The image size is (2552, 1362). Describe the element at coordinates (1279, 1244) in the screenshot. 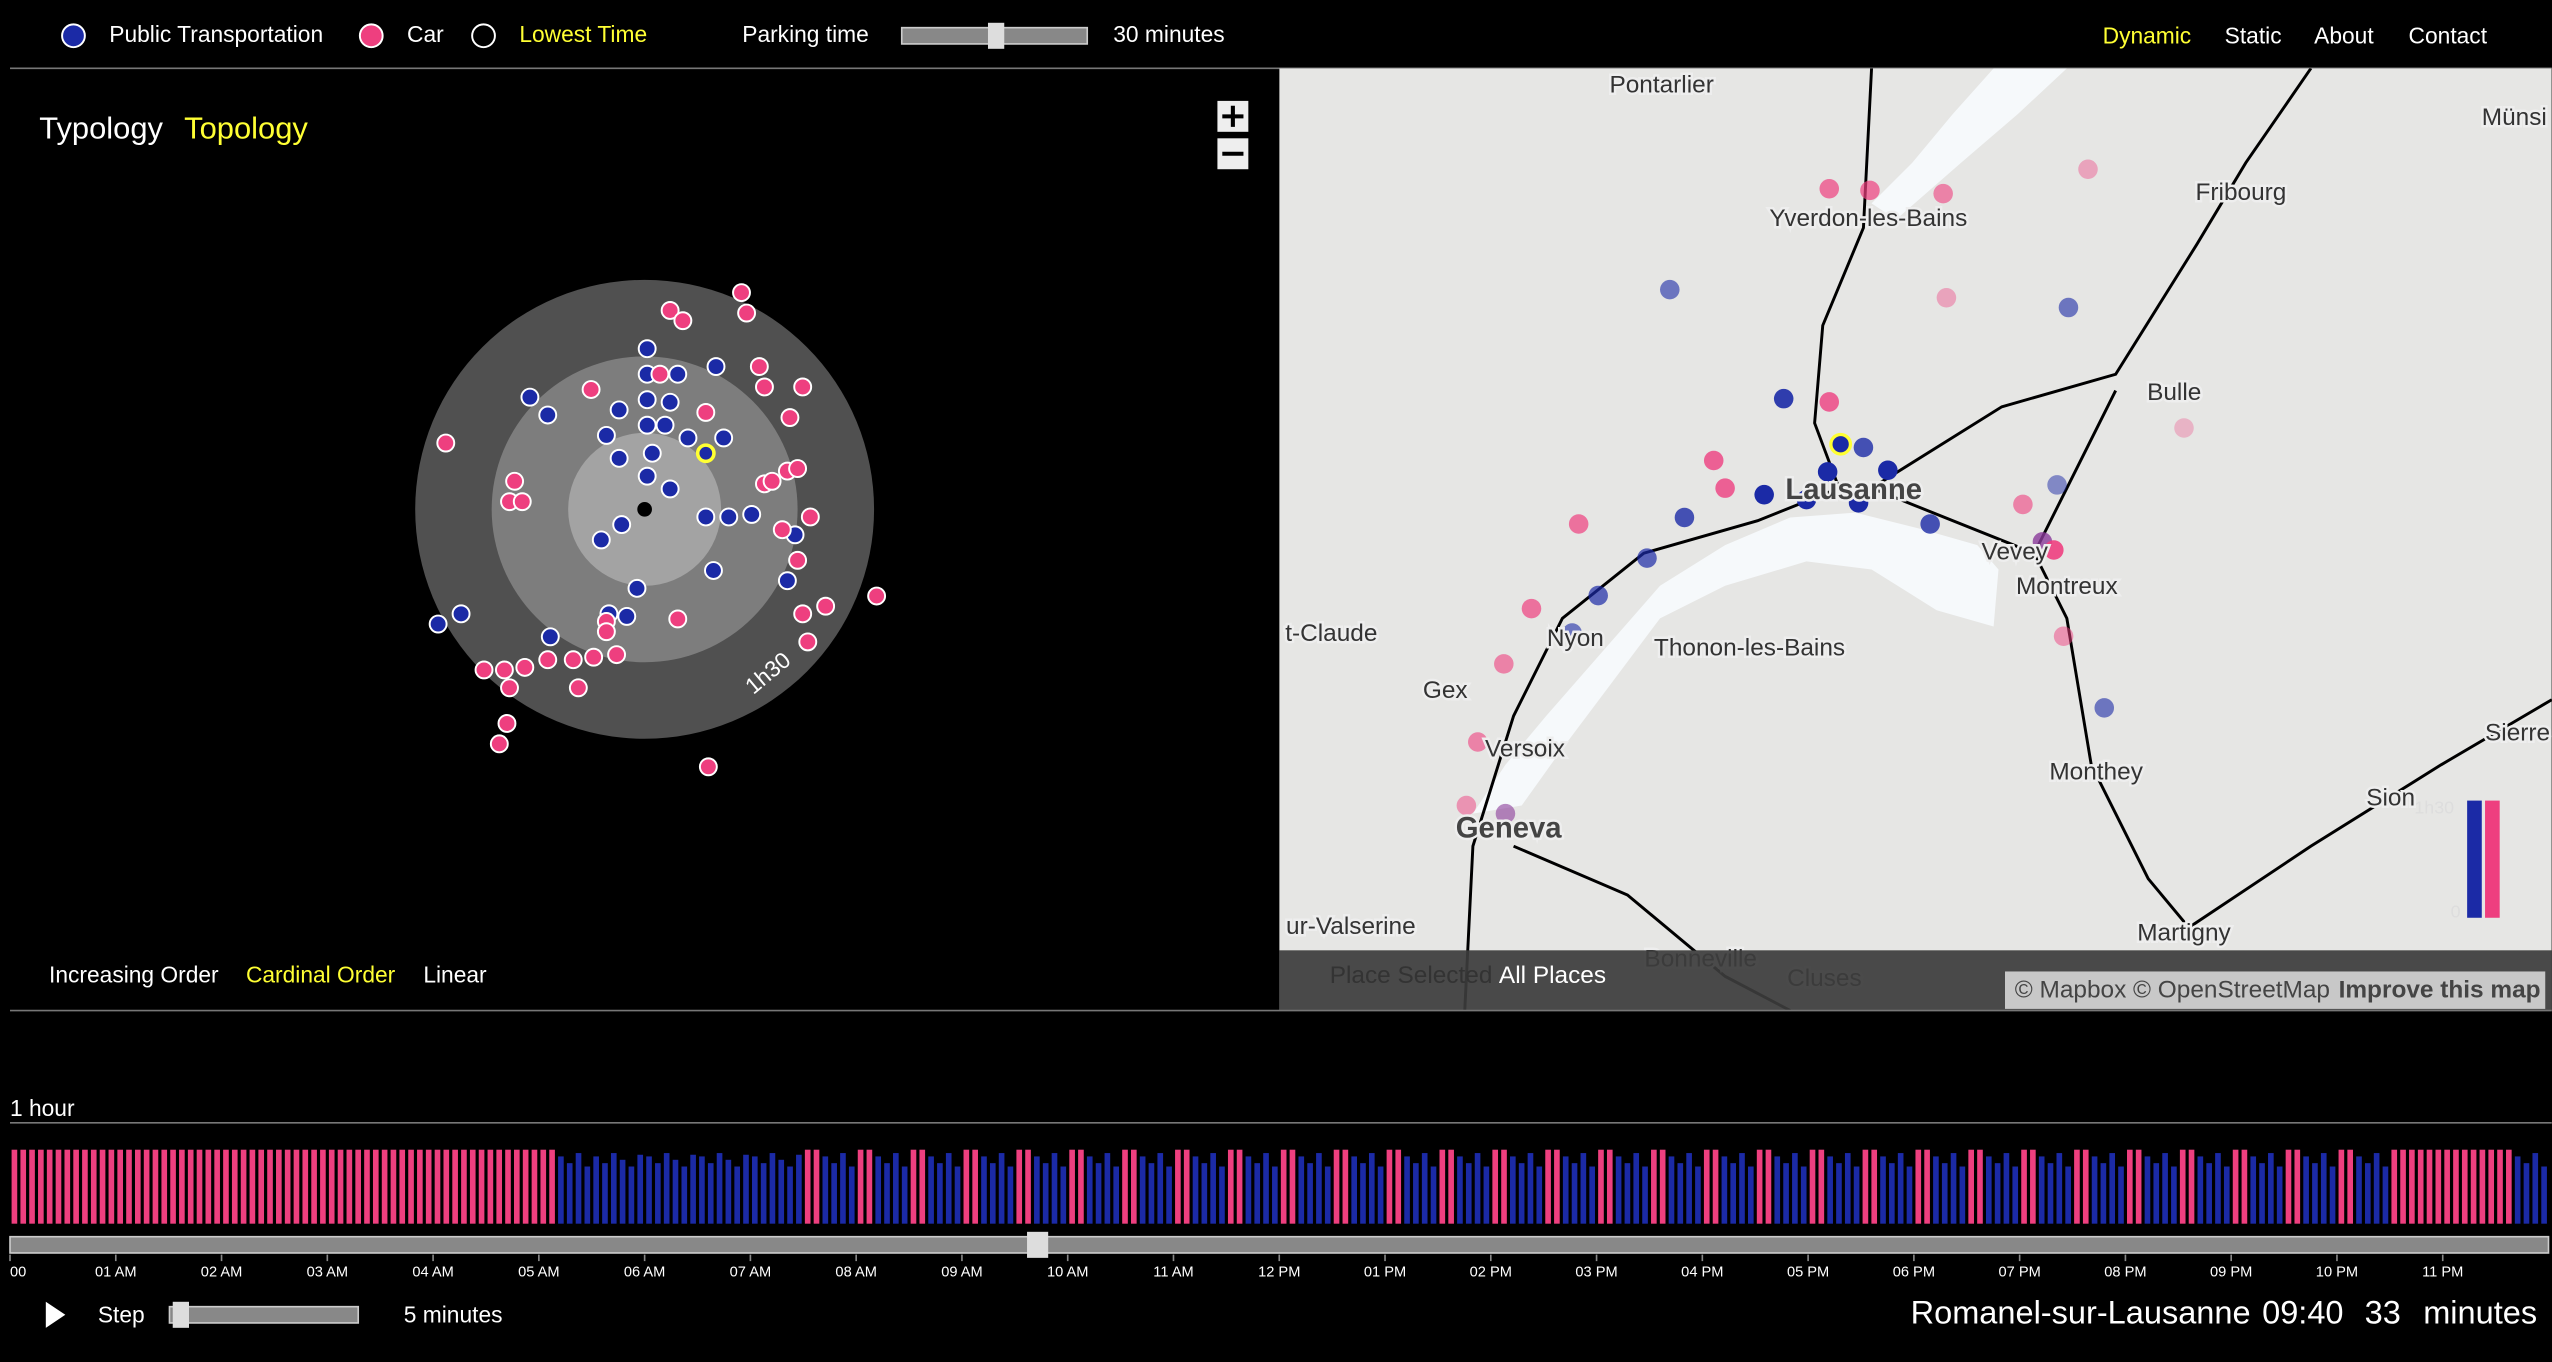

I see `time-slider` at that location.